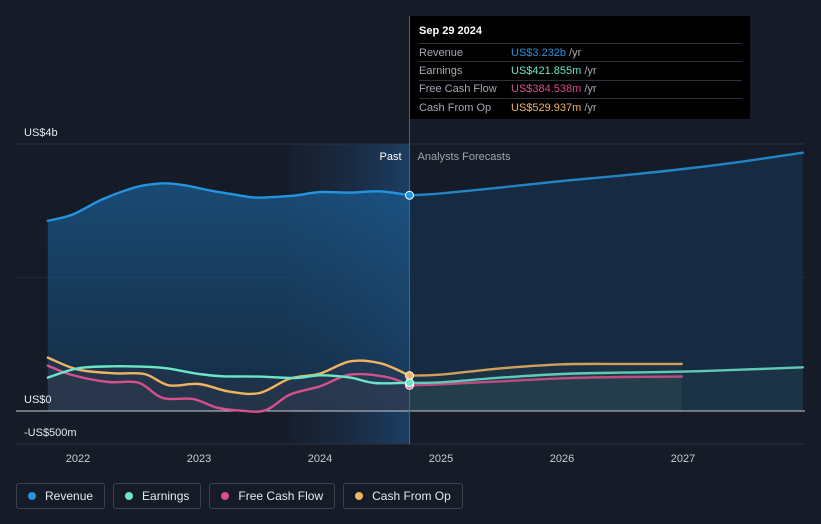 This screenshot has height=524, width=821. I want to click on tooltip-row-revenue: Revenue US$3.232b /yr, so click(580, 52).